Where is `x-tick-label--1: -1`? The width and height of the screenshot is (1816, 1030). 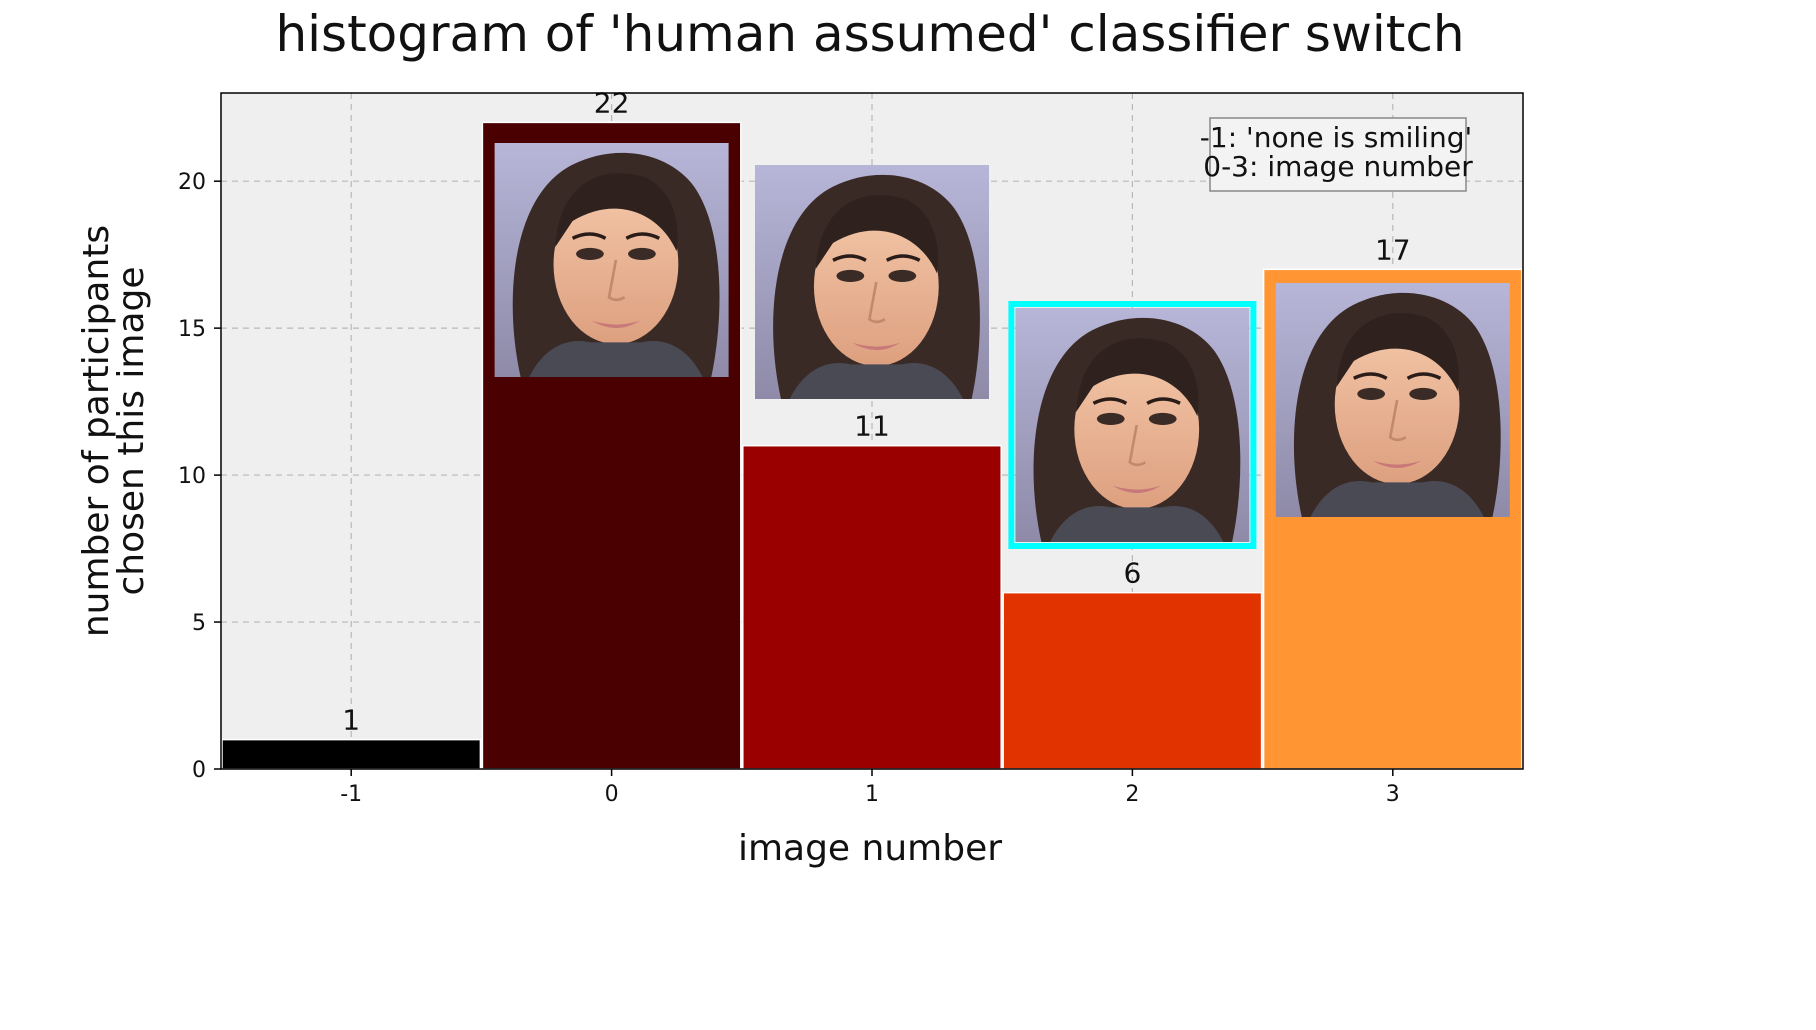 x-tick-label--1: -1 is located at coordinates (351, 794).